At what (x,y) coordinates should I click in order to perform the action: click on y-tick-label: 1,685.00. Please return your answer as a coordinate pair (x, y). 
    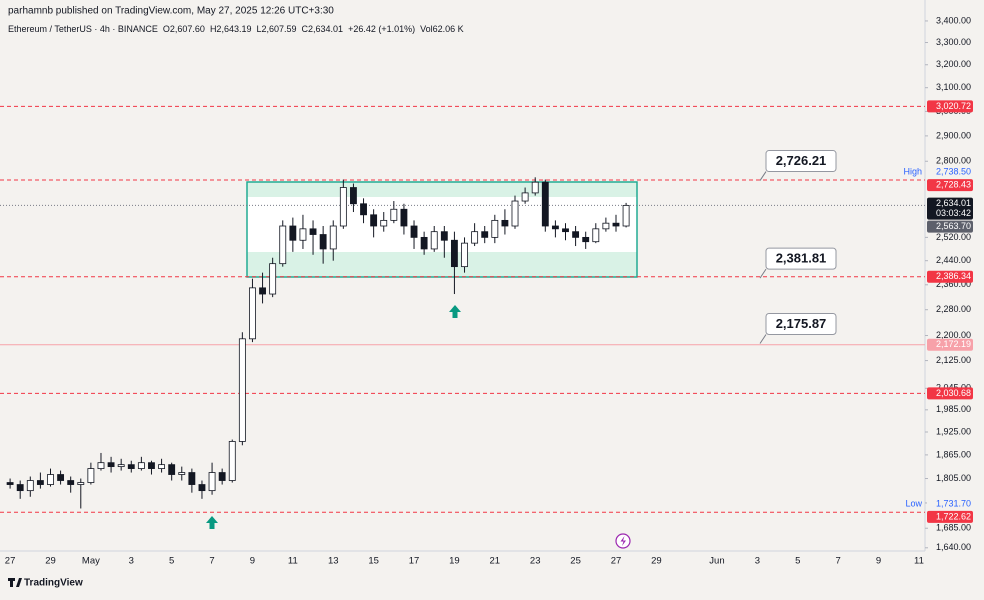
    Looking at the image, I should click on (953, 528).